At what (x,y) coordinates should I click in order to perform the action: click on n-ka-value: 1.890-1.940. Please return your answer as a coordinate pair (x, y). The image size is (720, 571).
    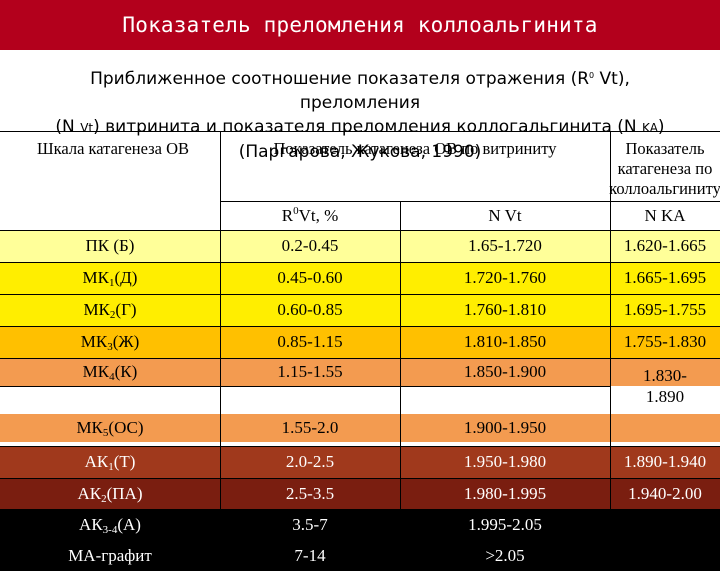
    Looking at the image, I should click on (665, 461).